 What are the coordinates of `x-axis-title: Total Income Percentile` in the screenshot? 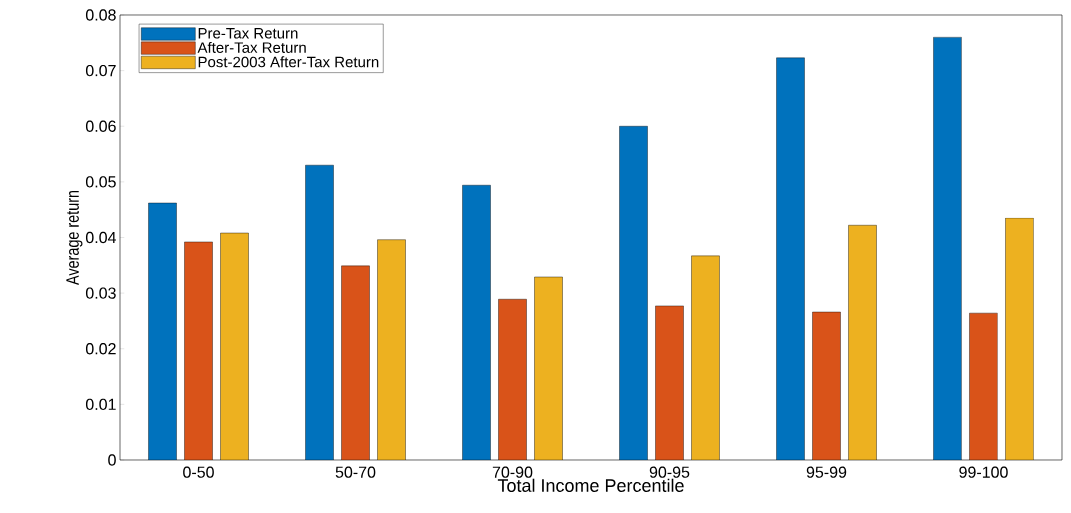 It's located at (590, 485).